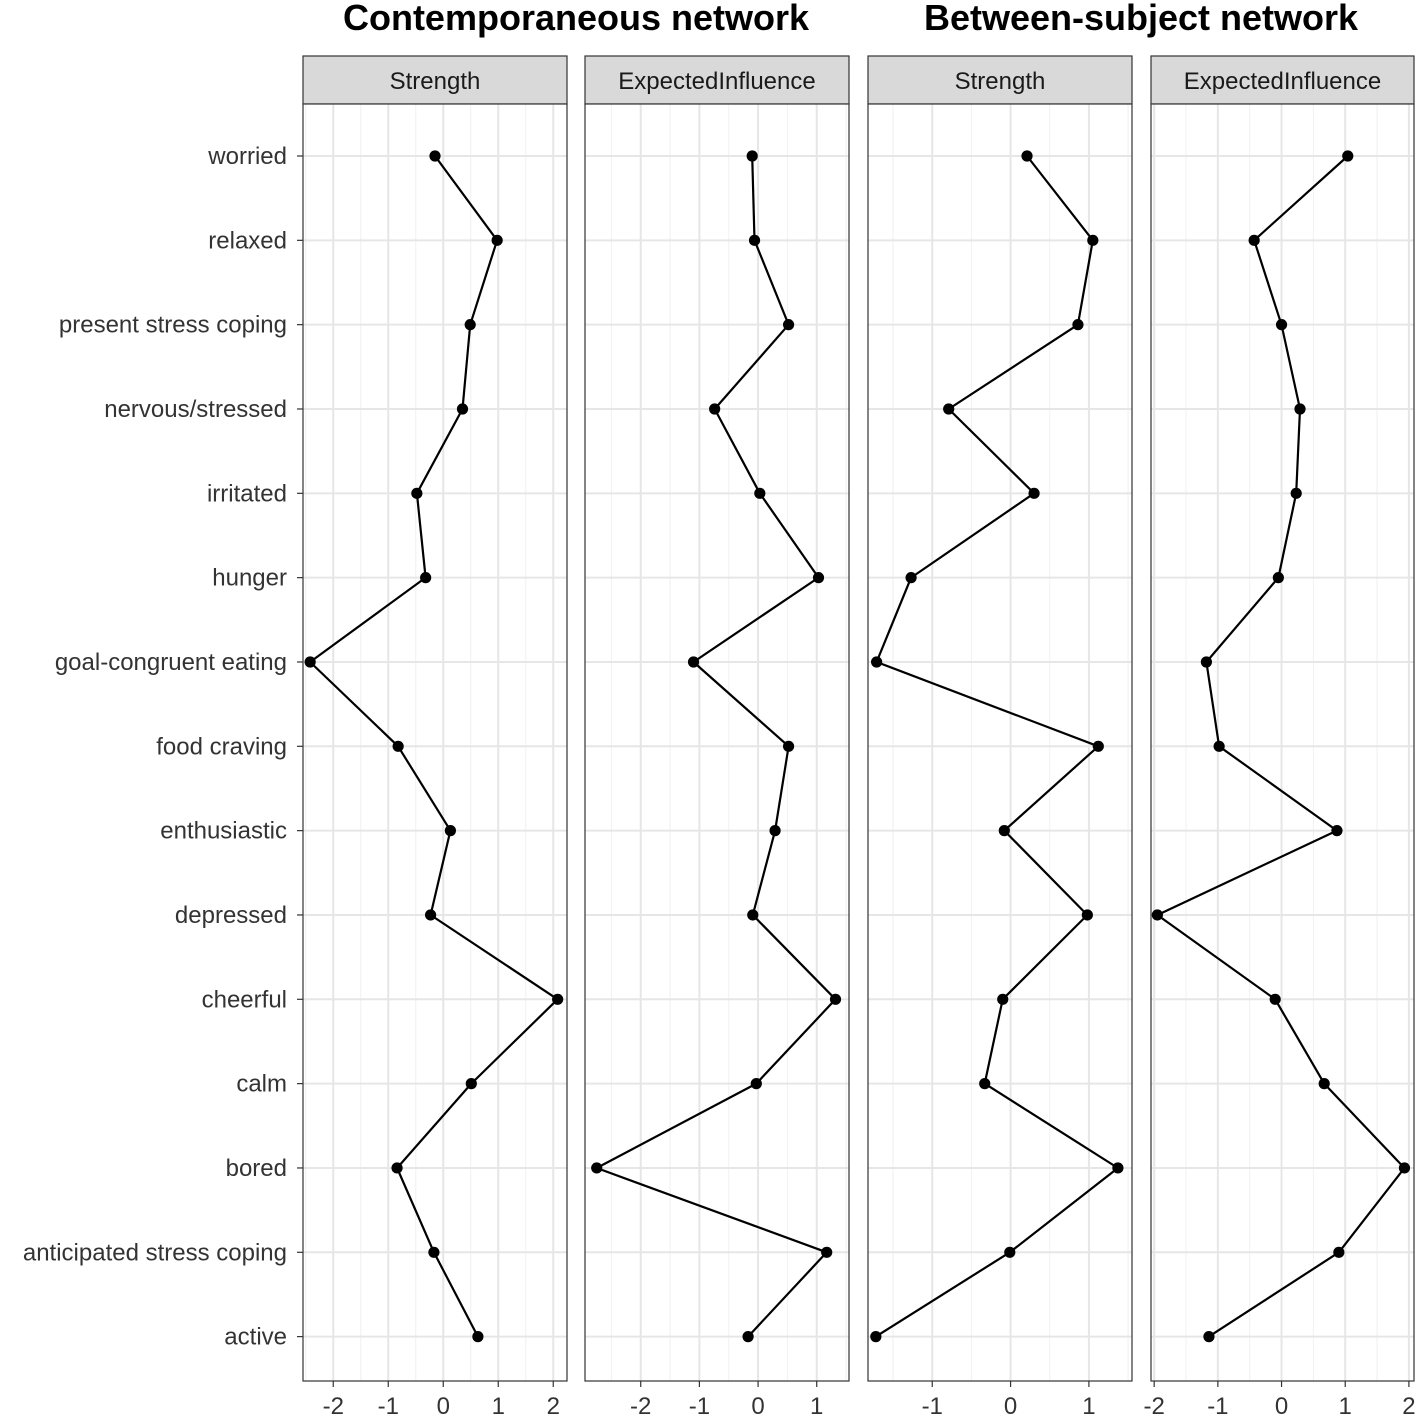 Image resolution: width=1418 pixels, height=1426 pixels. I want to click on category-label-calm: calm, so click(261, 1084).